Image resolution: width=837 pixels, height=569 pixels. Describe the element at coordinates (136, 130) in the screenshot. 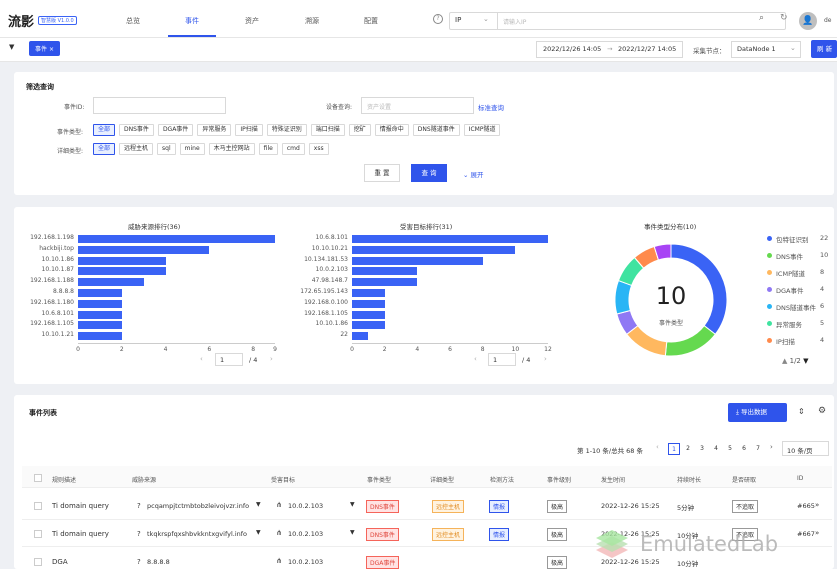

I see `event-type-dns: DNS事件` at that location.